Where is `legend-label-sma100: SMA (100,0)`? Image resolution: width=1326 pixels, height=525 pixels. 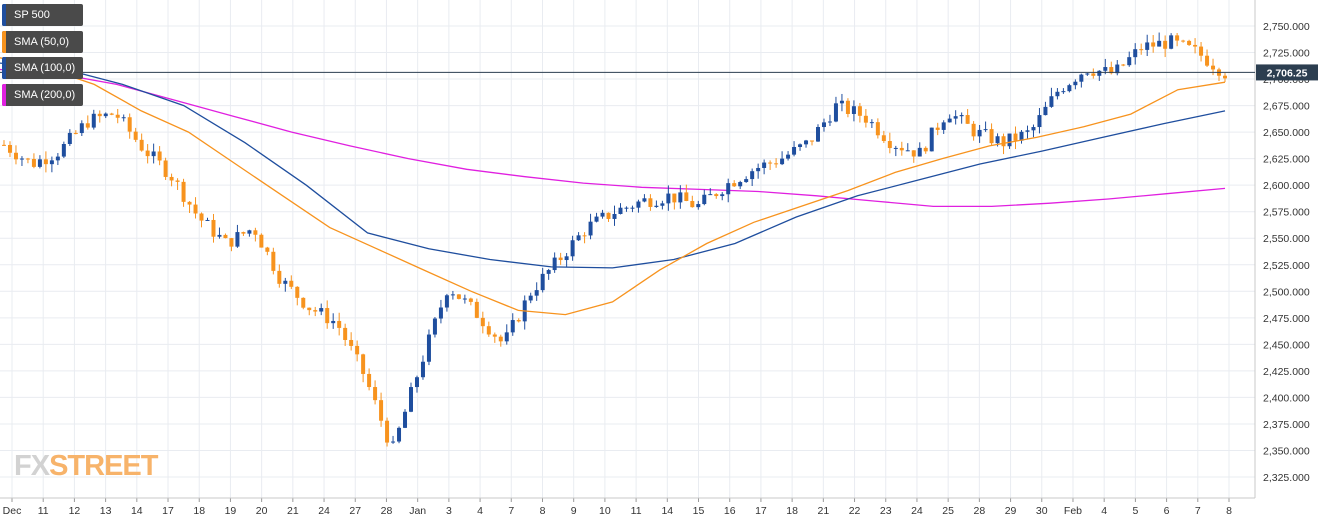
legend-label-sma100: SMA (100,0) is located at coordinates (45, 68).